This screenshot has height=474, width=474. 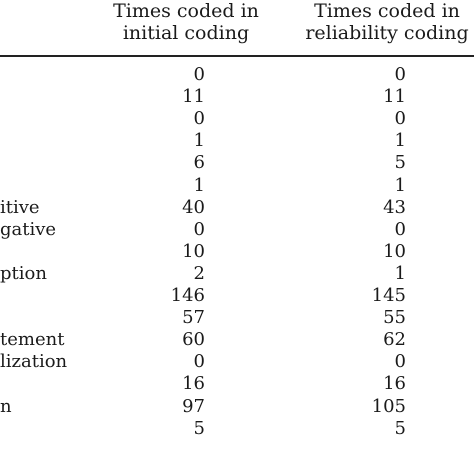 What do you see at coordinates (193, 384) in the screenshot?
I see `initial-coding-count: 16` at bounding box center [193, 384].